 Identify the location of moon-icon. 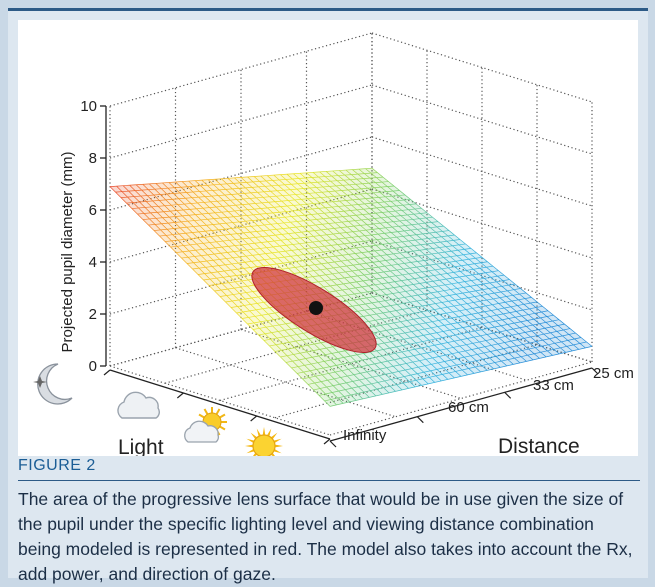
(52, 384).